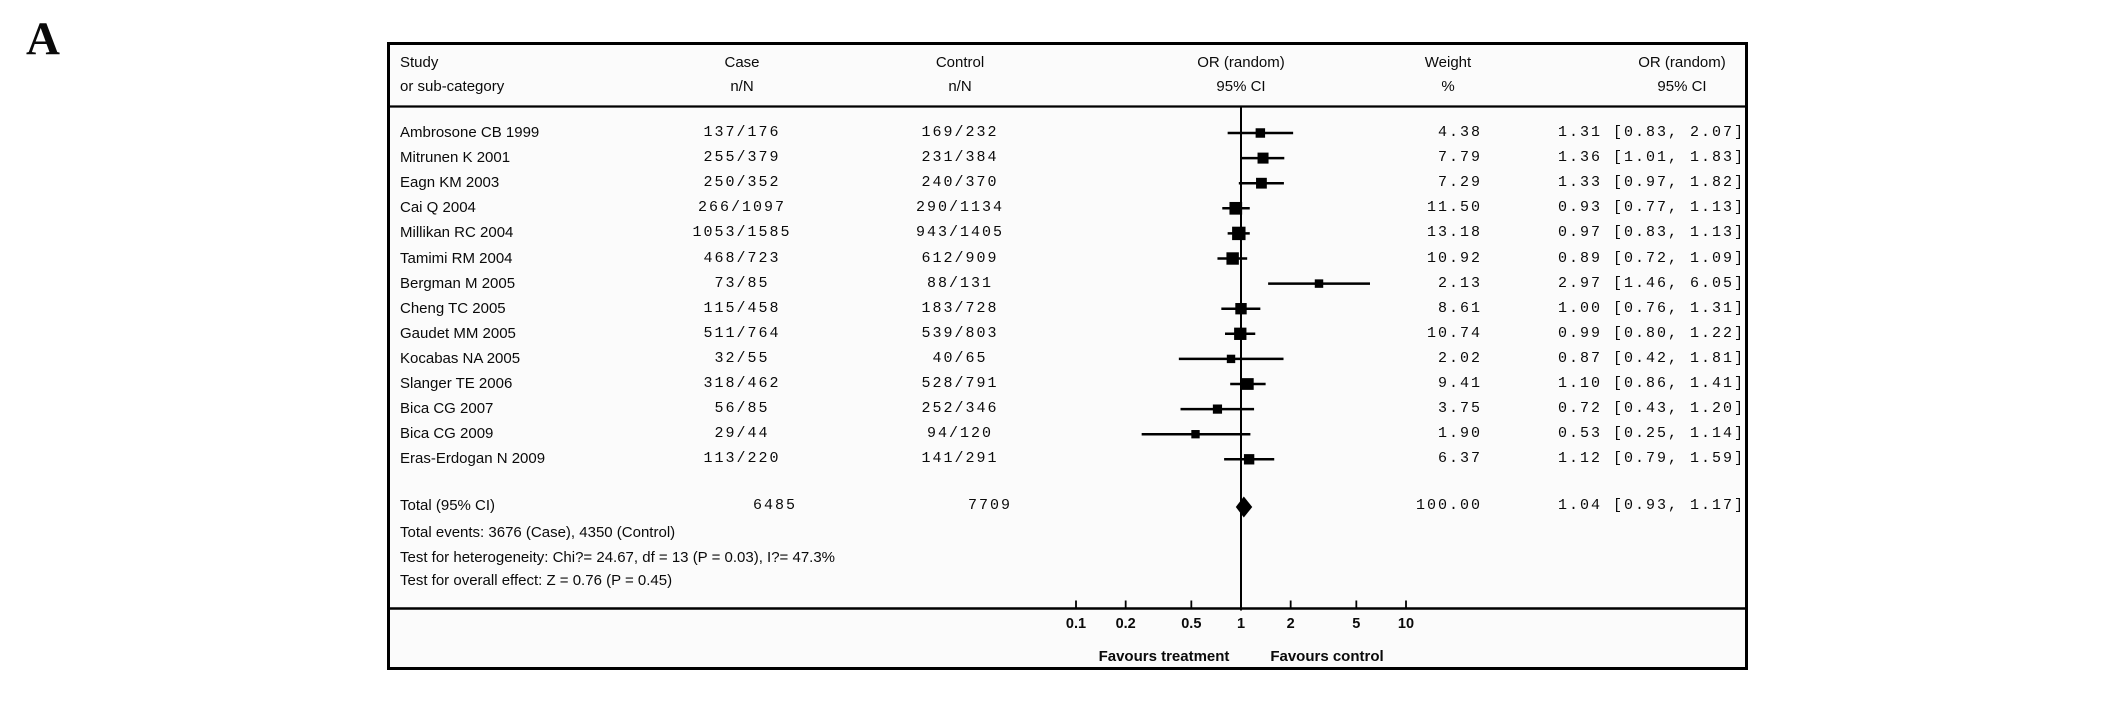 The height and width of the screenshot is (703, 2126). I want to click on study-name: Ambrosone CB 1999, so click(470, 132).